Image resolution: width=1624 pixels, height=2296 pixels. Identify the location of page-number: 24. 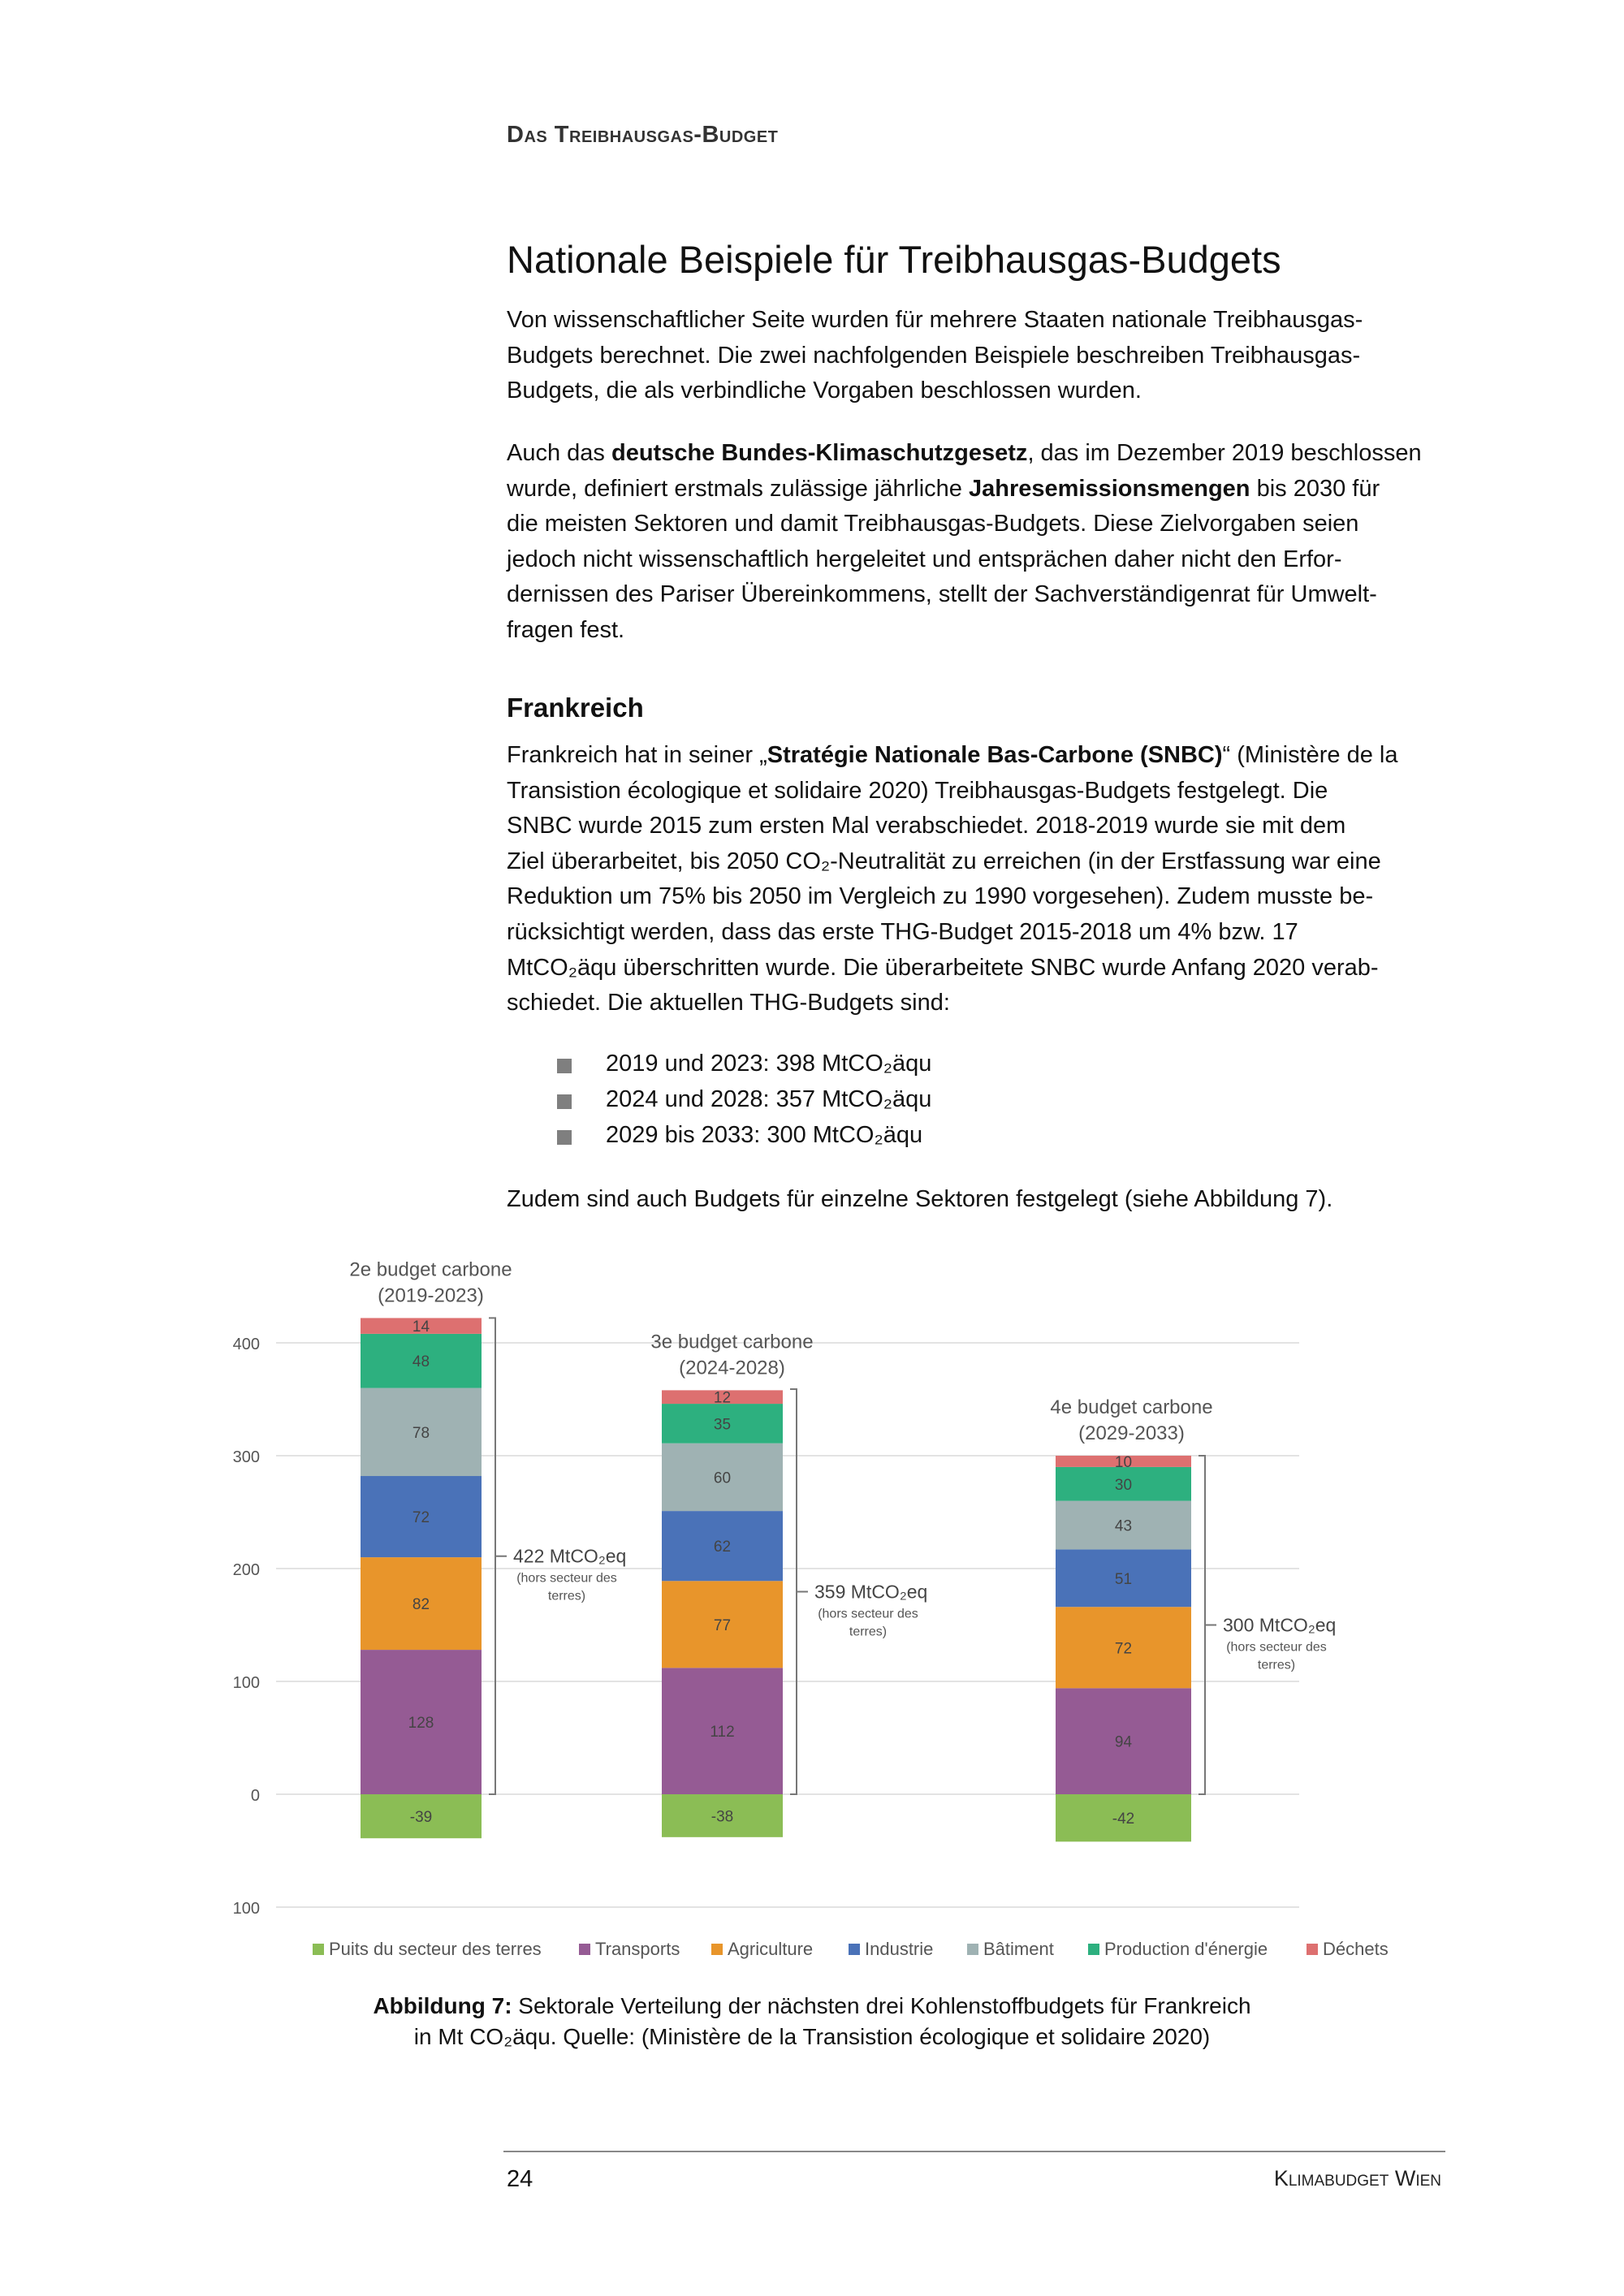
(520, 2179).